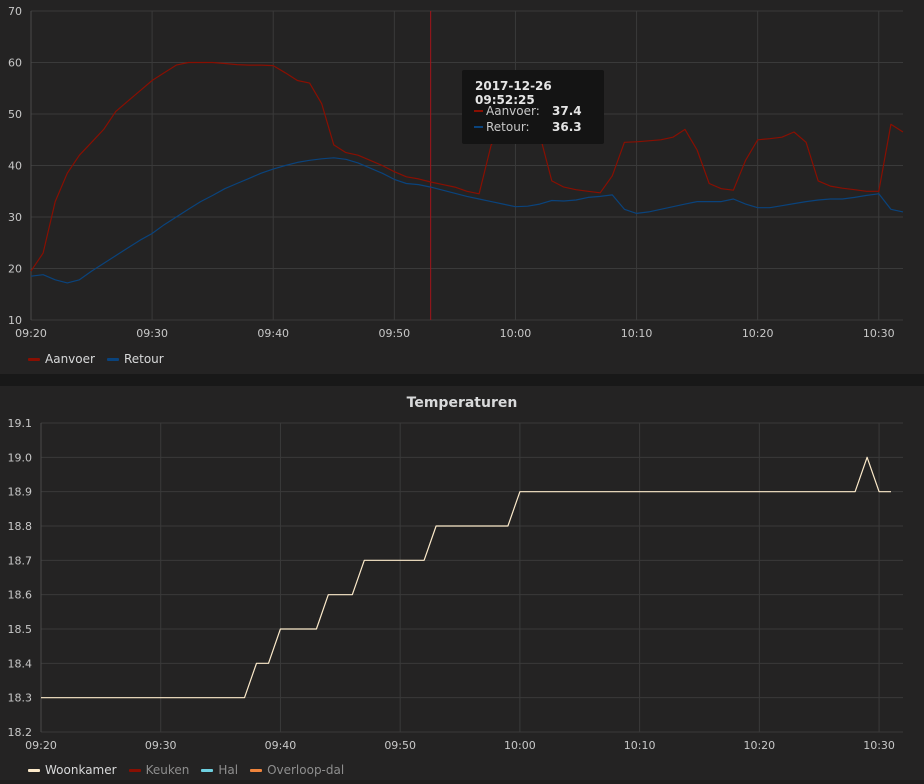 This screenshot has height=784, width=924. I want to click on y-tick-label: 20, so click(15, 269).